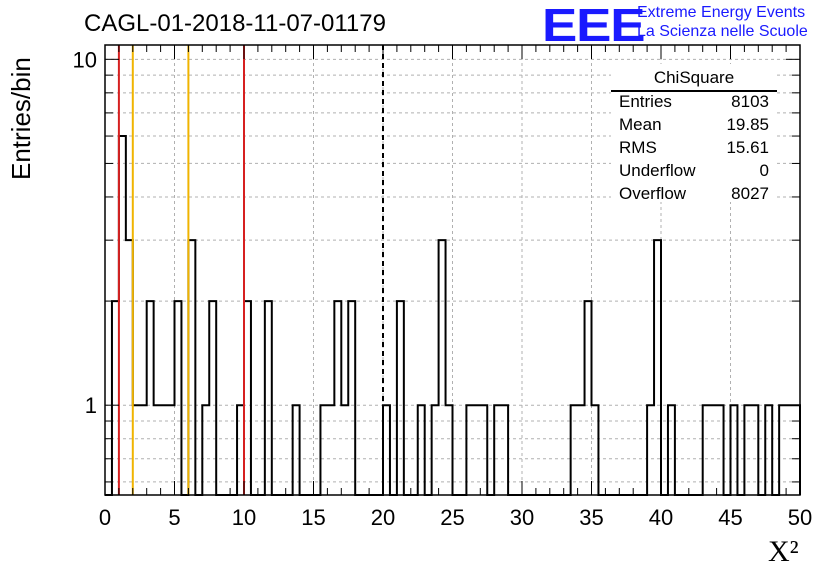 The height and width of the screenshot is (572, 836). What do you see at coordinates (383, 517) in the screenshot?
I see `x-tick-label: 20` at bounding box center [383, 517].